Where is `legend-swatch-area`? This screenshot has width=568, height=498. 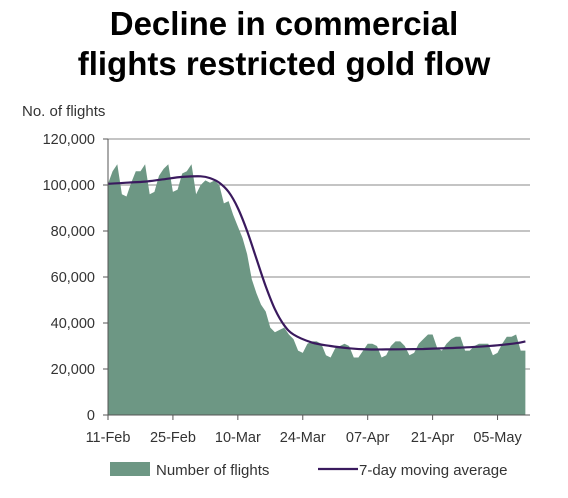
legend-swatch-area is located at coordinates (130, 469).